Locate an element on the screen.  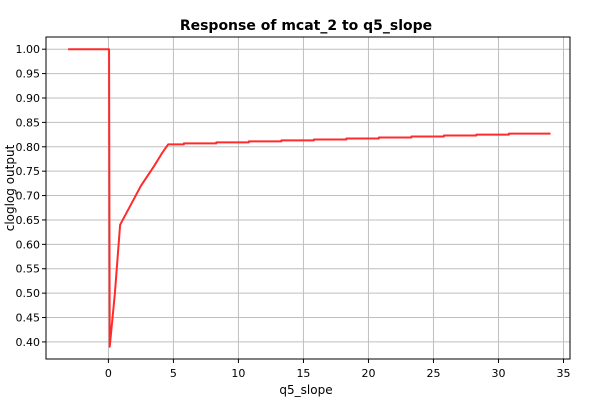
x-tick-label-7: 35 is located at coordinates (563, 373).